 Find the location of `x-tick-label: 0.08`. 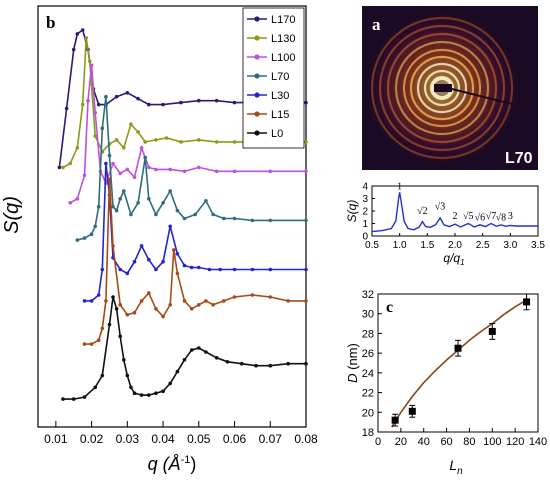

x-tick-label: 0.08 is located at coordinates (306, 439).